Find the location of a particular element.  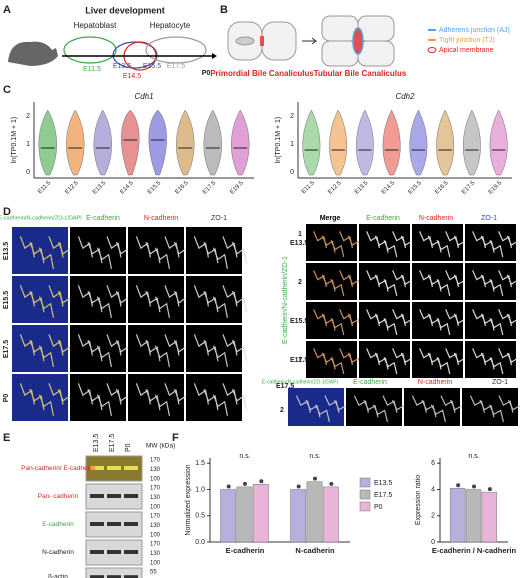

y-tick-label: 1 is located at coordinates (28, 144).